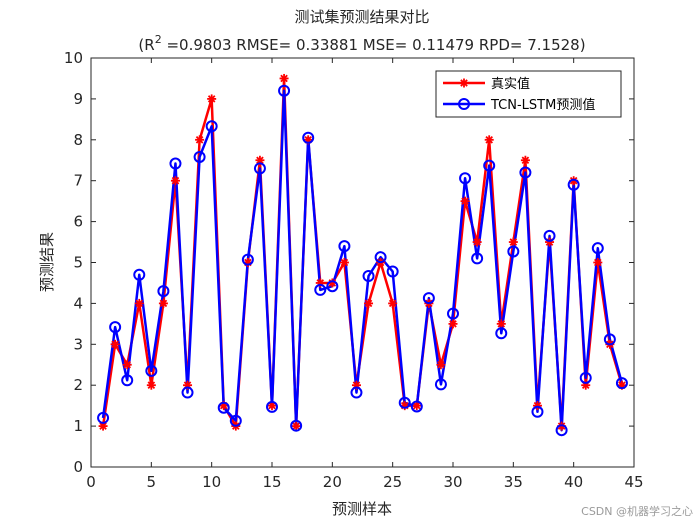 The image size is (700, 529). I want to click on x-tick-label: 25, so click(392, 482).